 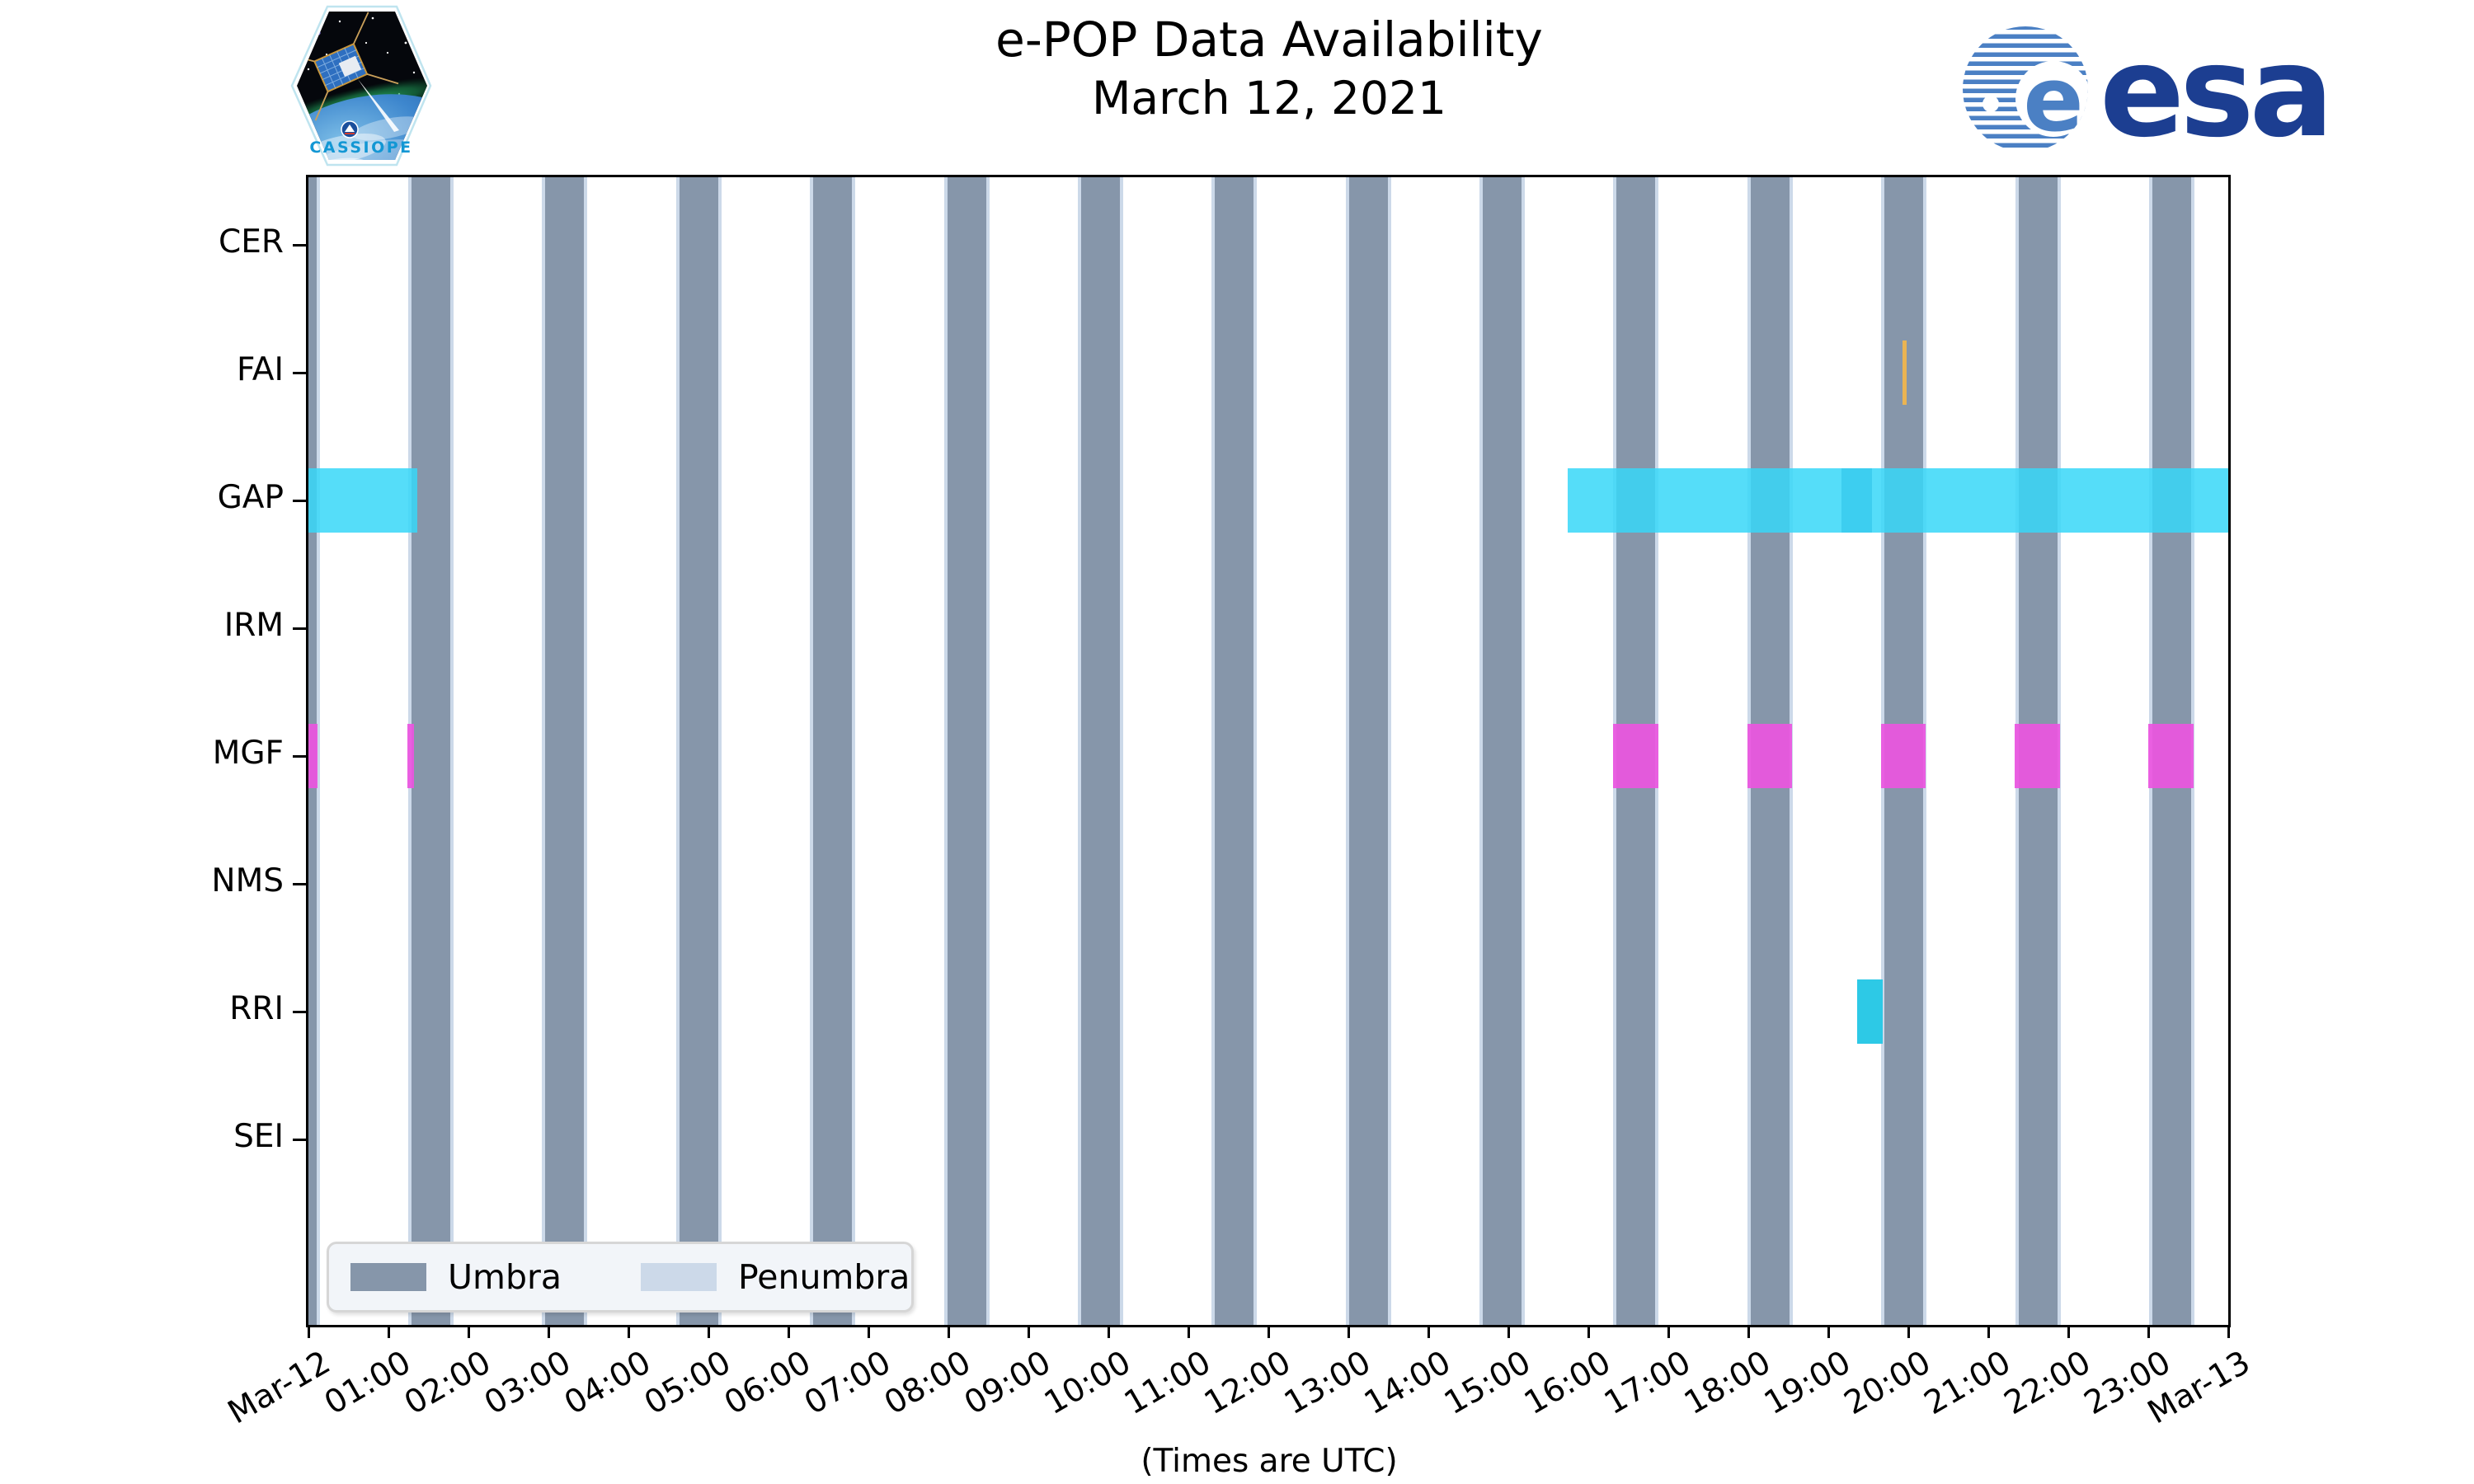 I want to click on legend-item-umbra: Umbra, so click(x=456, y=1277).